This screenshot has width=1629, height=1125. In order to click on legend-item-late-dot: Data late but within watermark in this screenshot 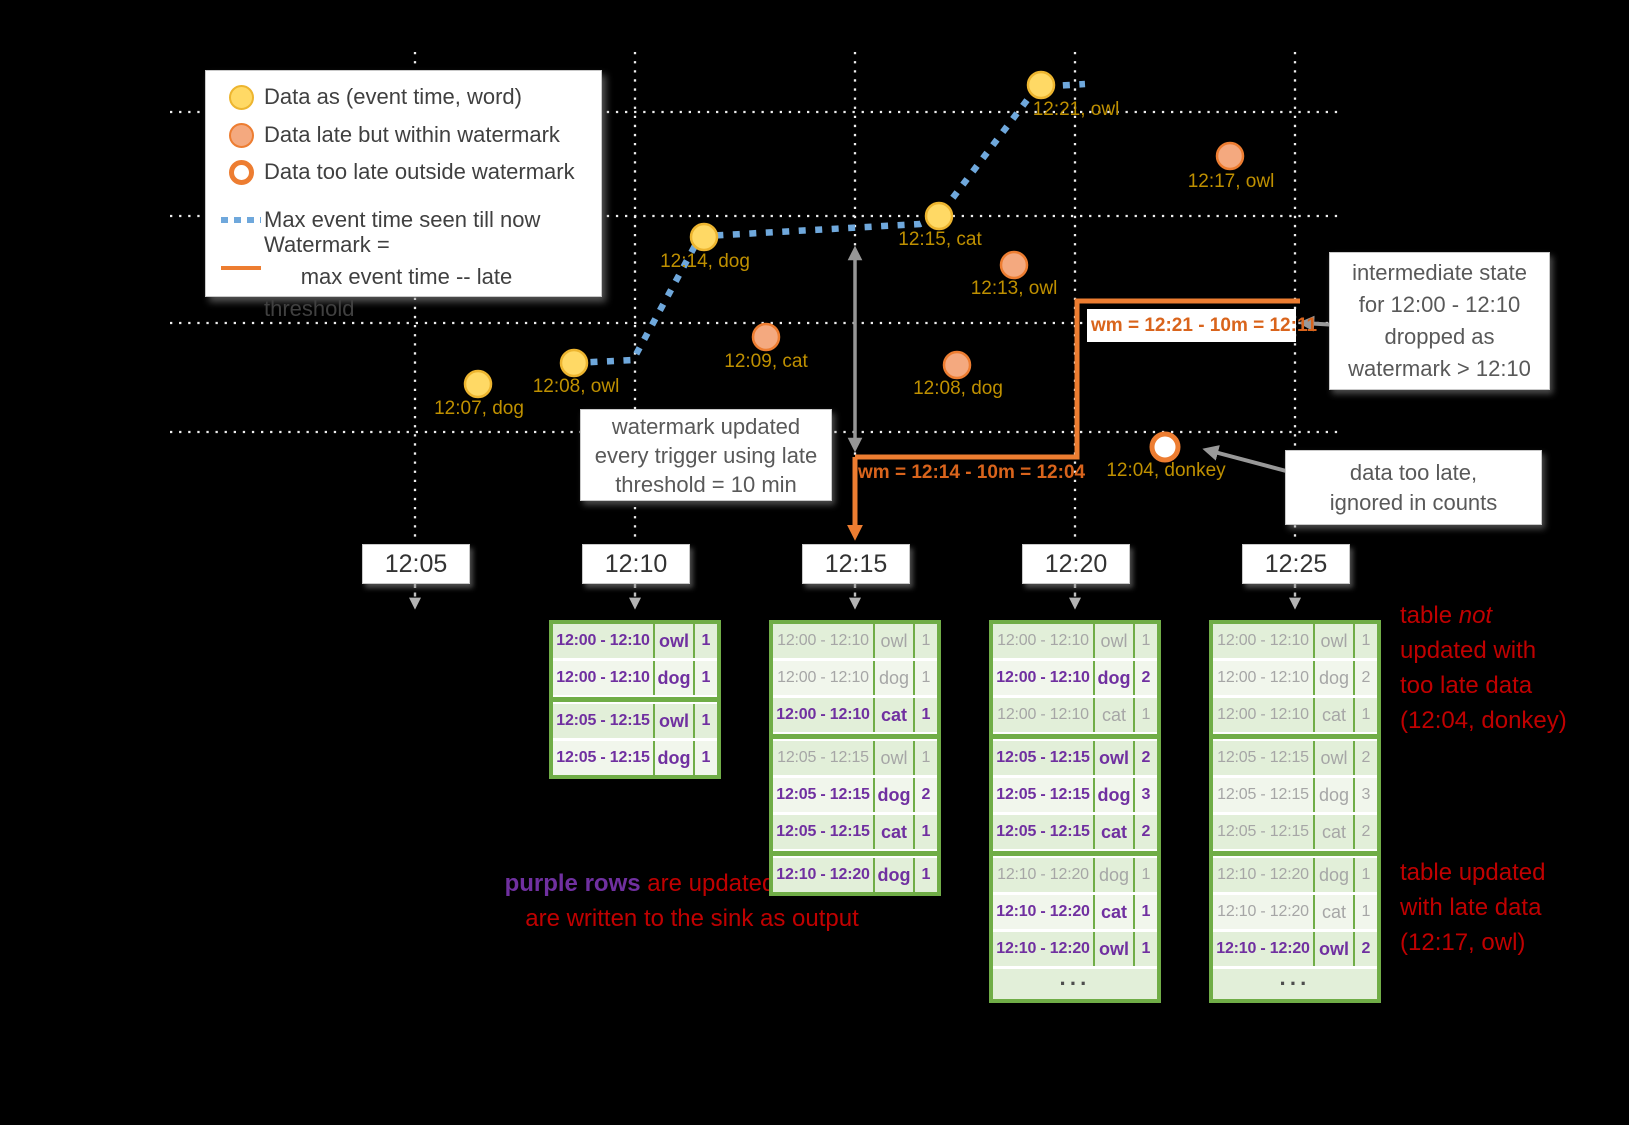, I will do `click(389, 135)`.